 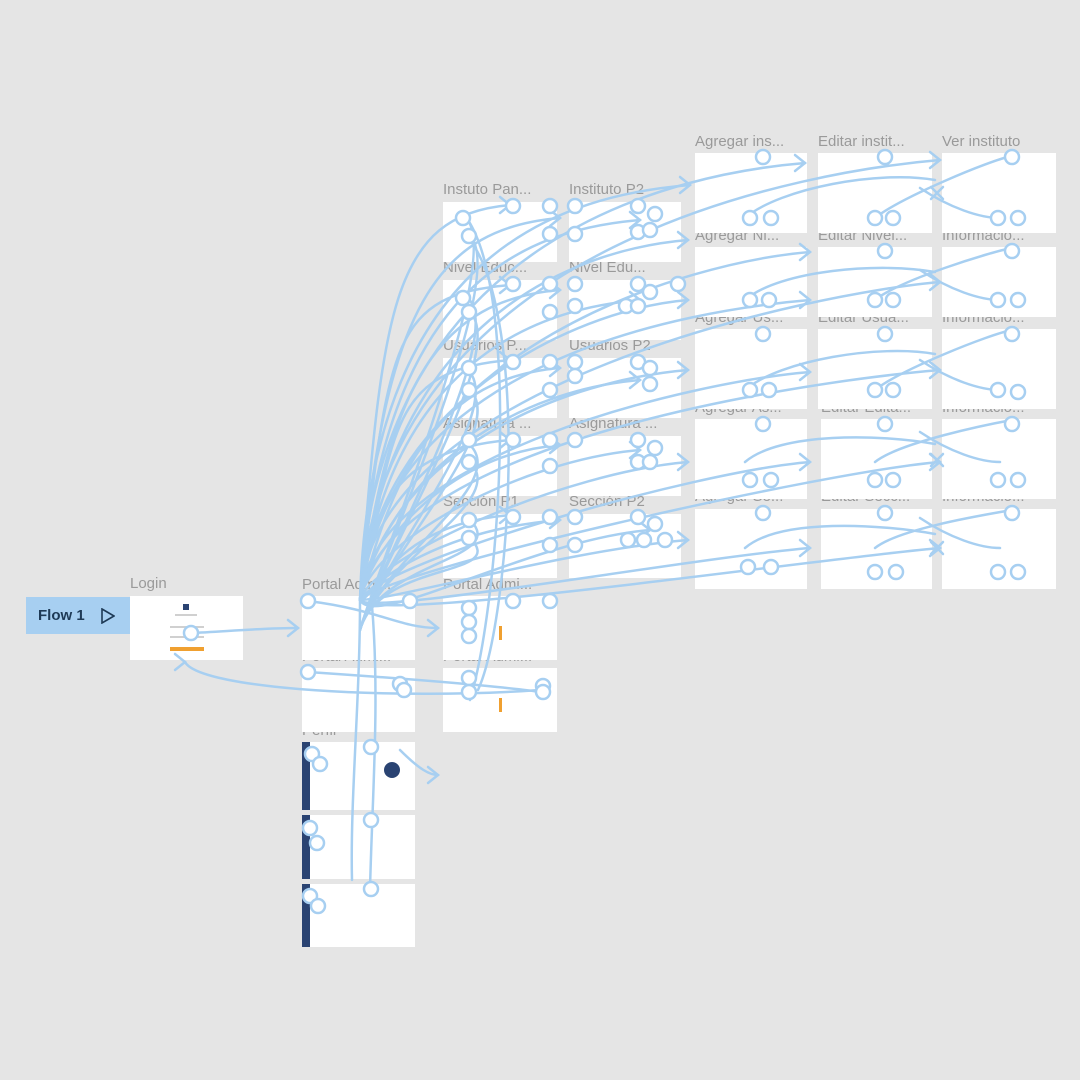 What do you see at coordinates (358, 776) in the screenshot?
I see `frame-perfil` at bounding box center [358, 776].